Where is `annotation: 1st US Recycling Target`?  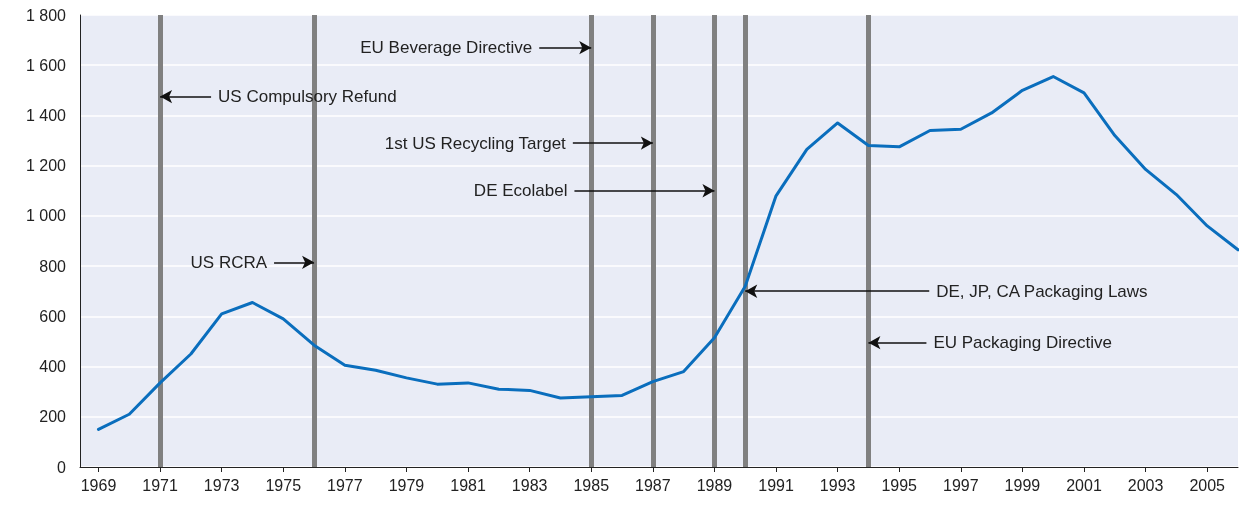 annotation: 1st US Recycling Target is located at coordinates (475, 143).